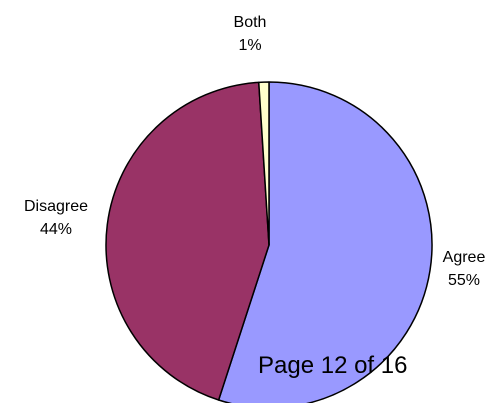 This screenshot has height=403, width=500. What do you see at coordinates (464, 257) in the screenshot?
I see `slice-label-agree: Agree` at bounding box center [464, 257].